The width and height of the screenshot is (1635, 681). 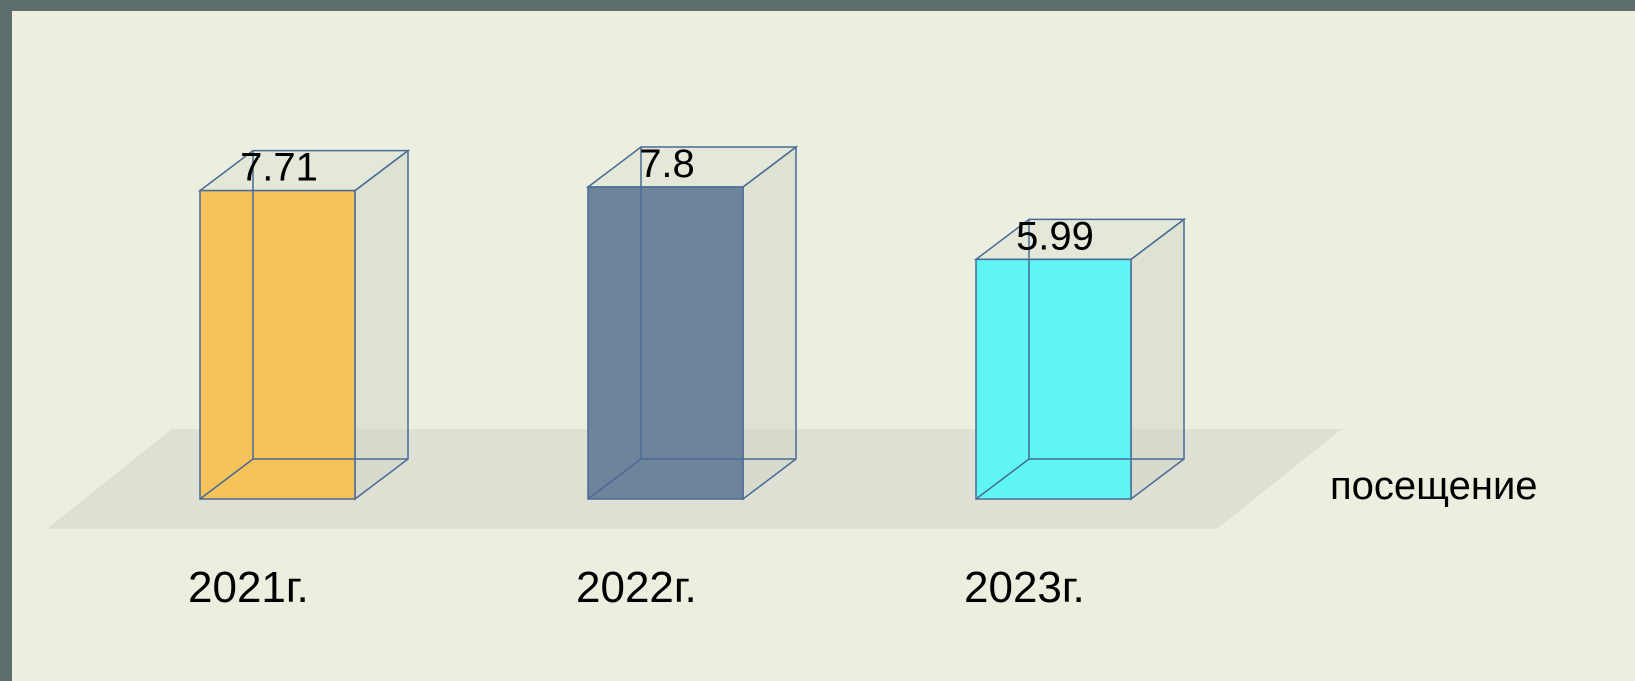 I want to click on category-label: 2021г., so click(x=248, y=587).